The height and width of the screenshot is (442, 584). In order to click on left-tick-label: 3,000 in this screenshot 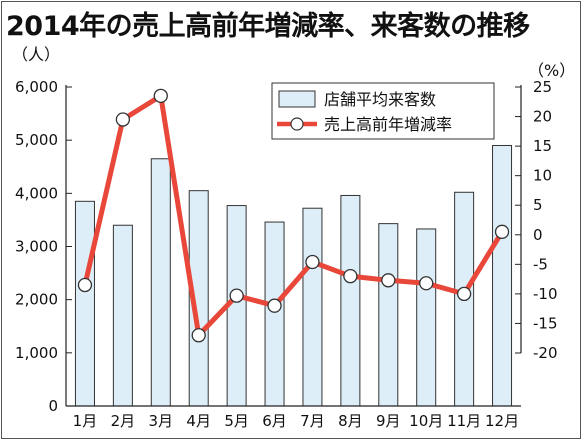, I will do `click(36, 247)`.